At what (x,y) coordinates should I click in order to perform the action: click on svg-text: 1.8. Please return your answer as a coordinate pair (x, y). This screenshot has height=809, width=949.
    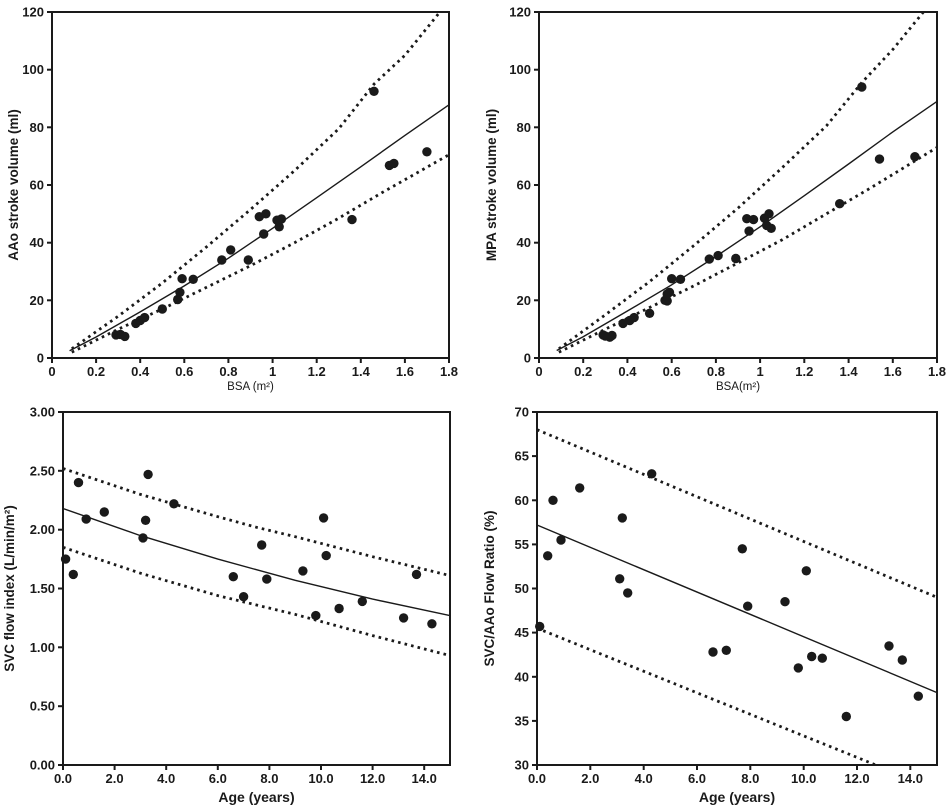
    Looking at the image, I should click on (937, 371).